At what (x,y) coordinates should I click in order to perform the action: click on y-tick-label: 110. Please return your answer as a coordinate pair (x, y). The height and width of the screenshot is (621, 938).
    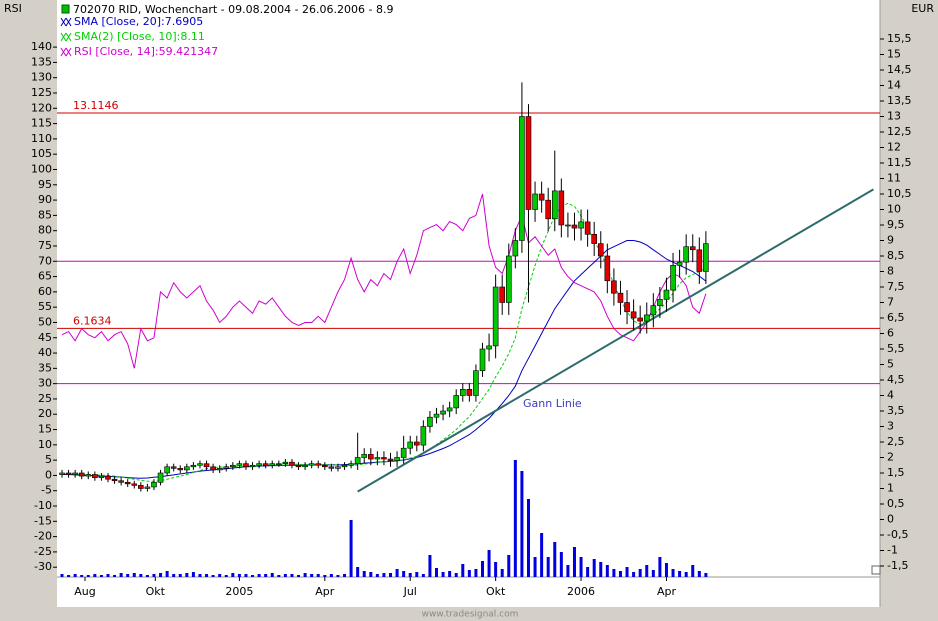
    Looking at the image, I should click on (41, 138).